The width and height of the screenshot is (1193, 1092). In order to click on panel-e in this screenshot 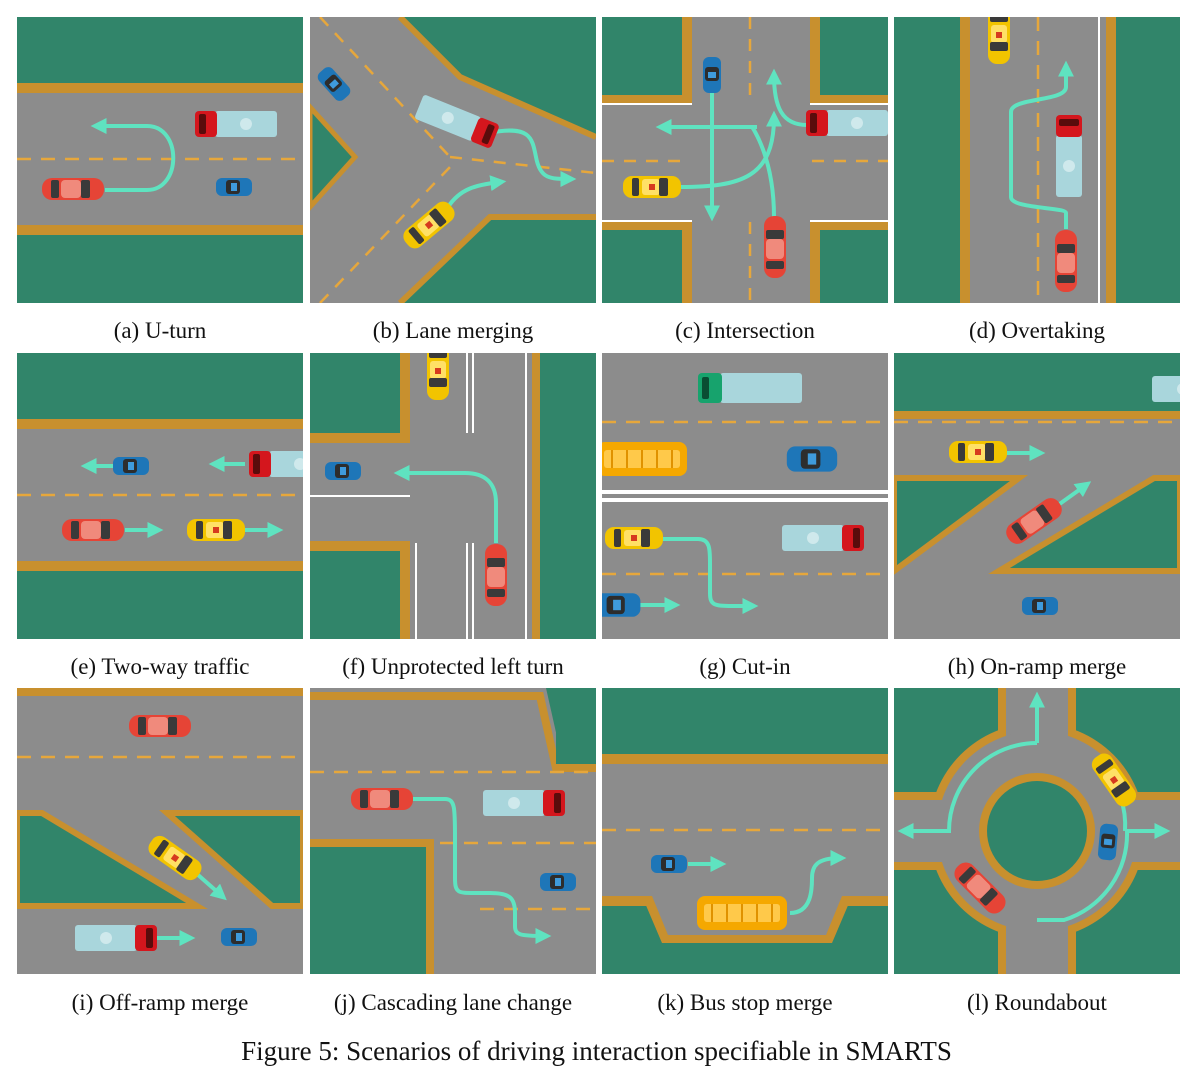, I will do `click(160, 496)`.